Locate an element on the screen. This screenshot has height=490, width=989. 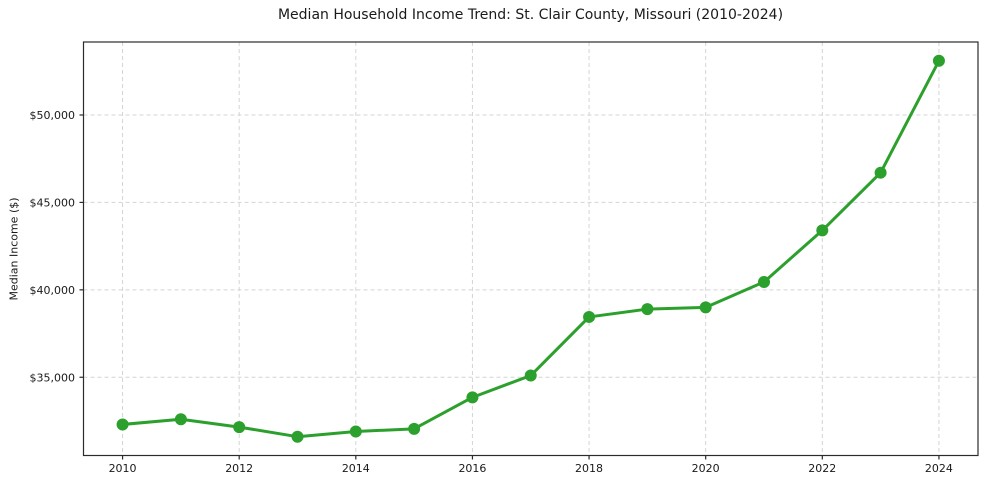
x-tick-label: 2024 is located at coordinates (939, 468).